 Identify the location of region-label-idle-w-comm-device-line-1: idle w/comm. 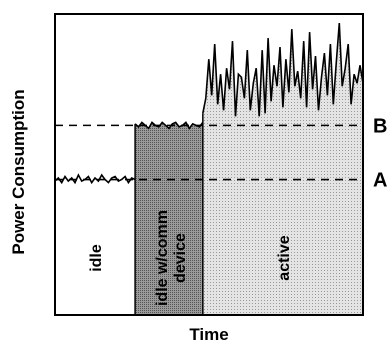
(162, 258).